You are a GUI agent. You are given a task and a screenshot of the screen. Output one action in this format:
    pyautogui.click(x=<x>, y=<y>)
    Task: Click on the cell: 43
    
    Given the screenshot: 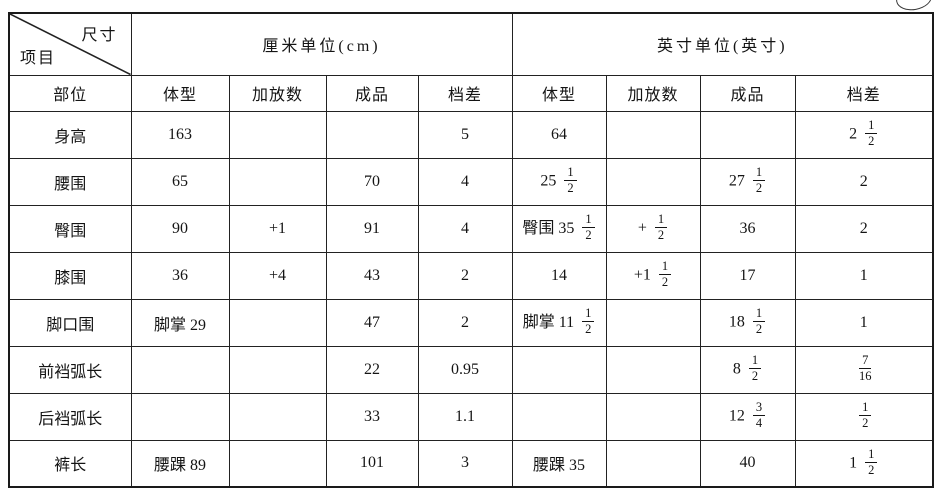 What is the action you would take?
    pyautogui.click(x=372, y=275)
    